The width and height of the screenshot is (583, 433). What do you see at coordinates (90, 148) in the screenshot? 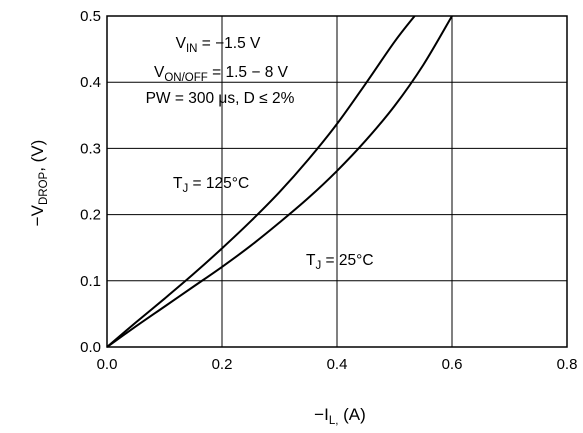
I see `y-tick-label: 0.3` at bounding box center [90, 148].